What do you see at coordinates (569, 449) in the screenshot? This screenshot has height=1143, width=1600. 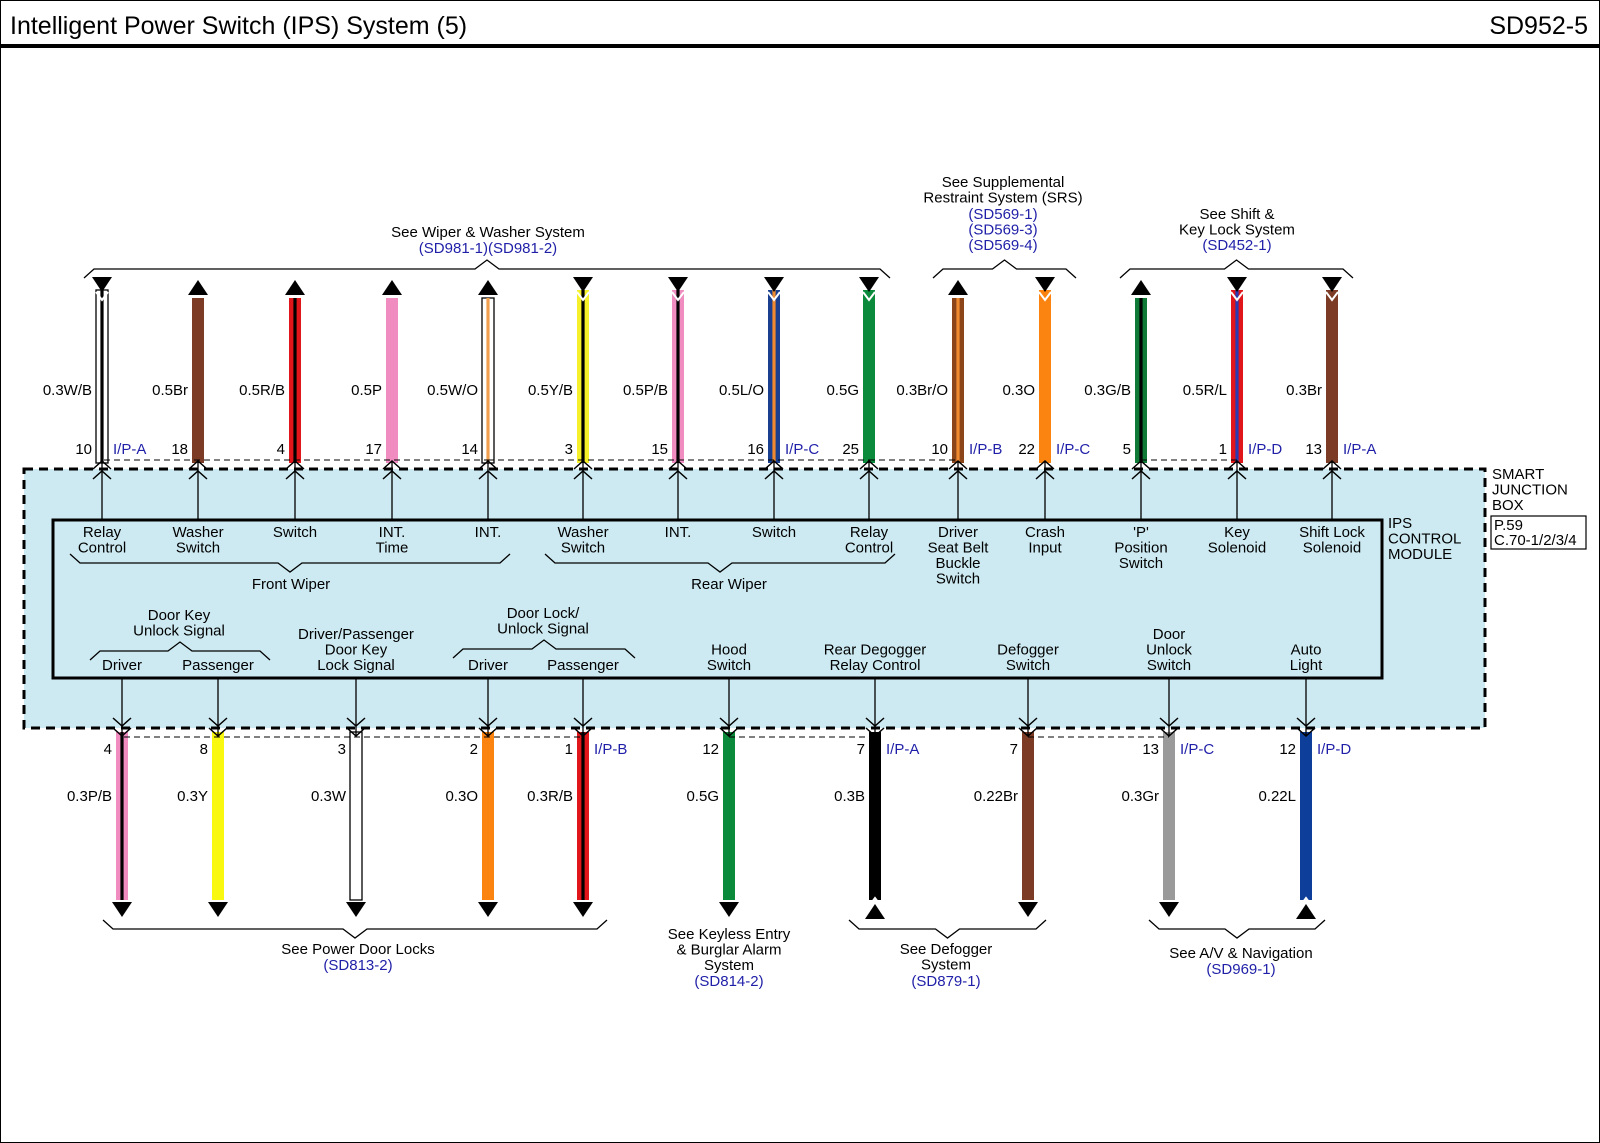 I see `pin-number: 3` at bounding box center [569, 449].